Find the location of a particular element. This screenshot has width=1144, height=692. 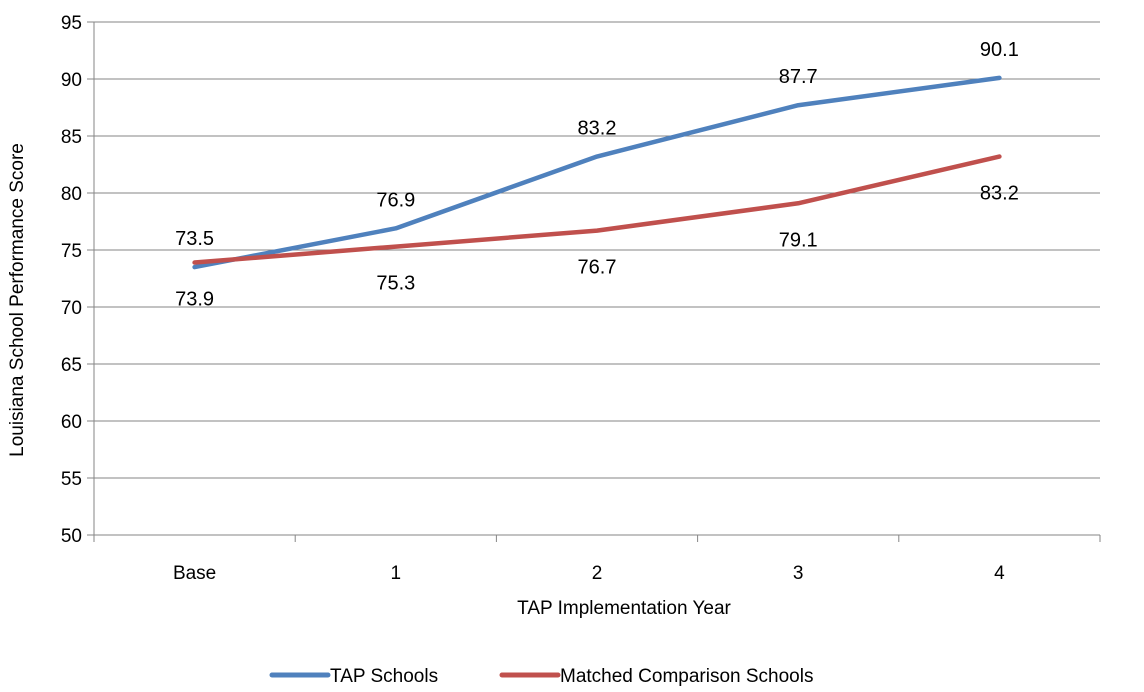

data-label: 76.9 is located at coordinates (395, 200).